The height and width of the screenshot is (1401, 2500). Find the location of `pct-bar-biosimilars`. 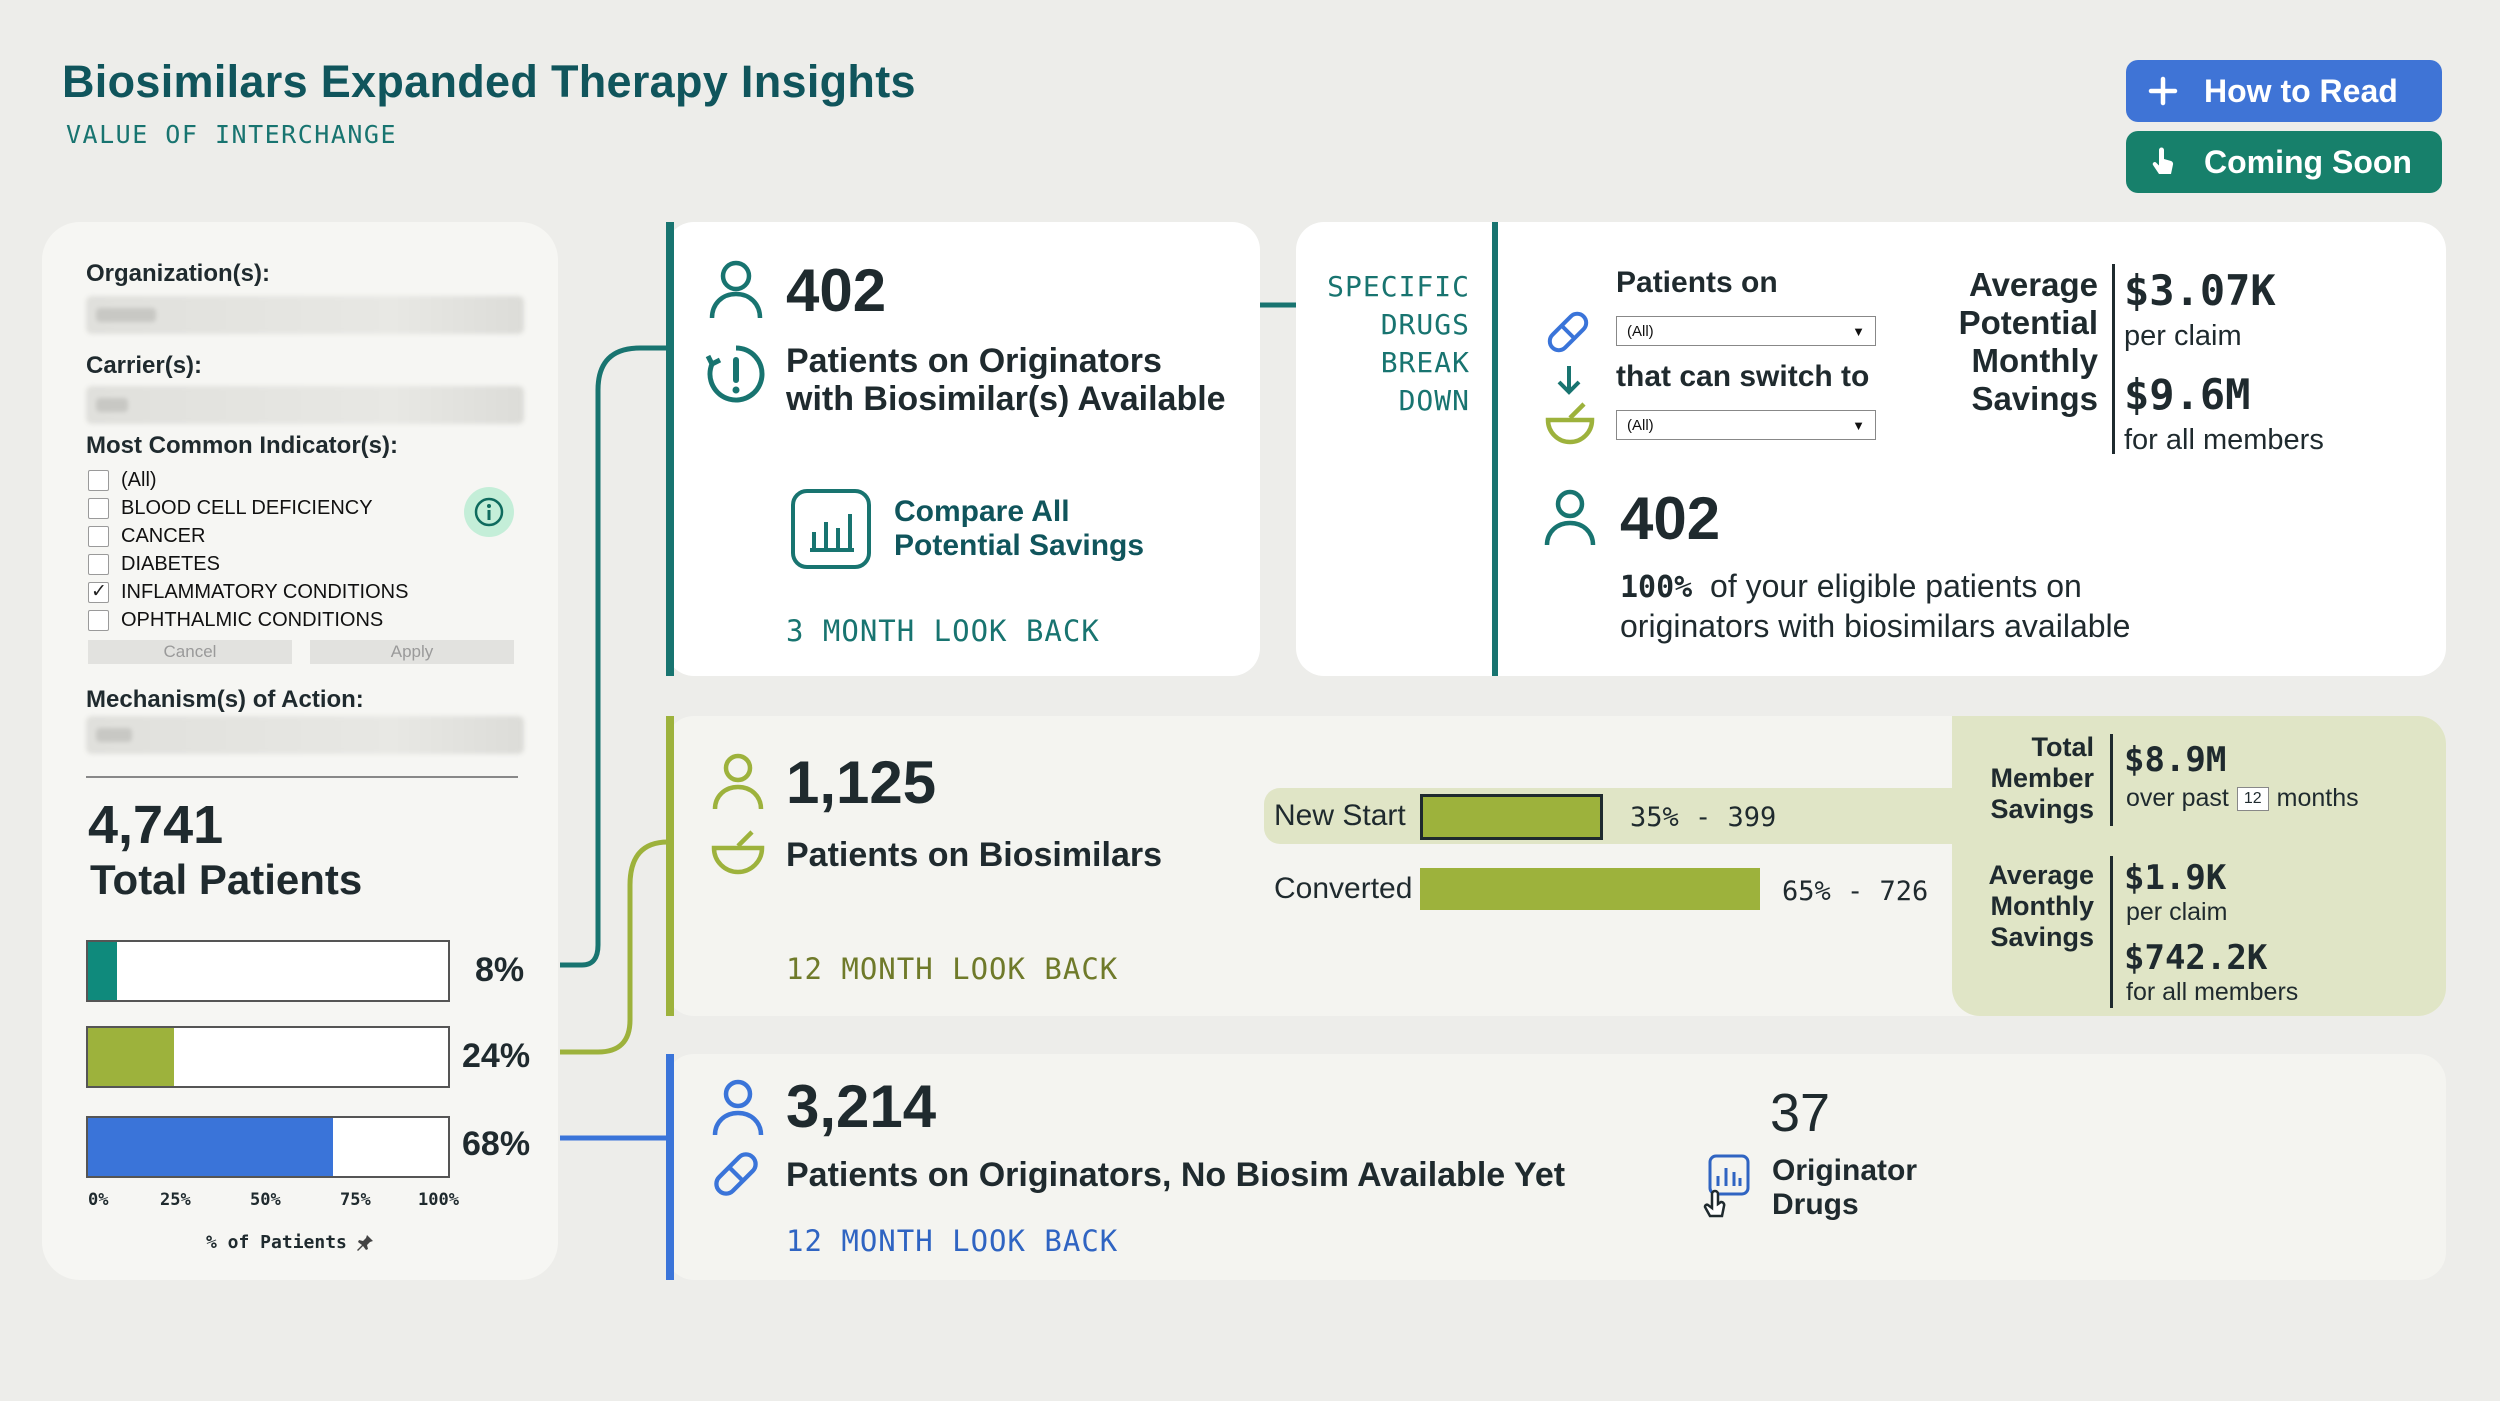

pct-bar-biosimilars is located at coordinates (268, 1057).